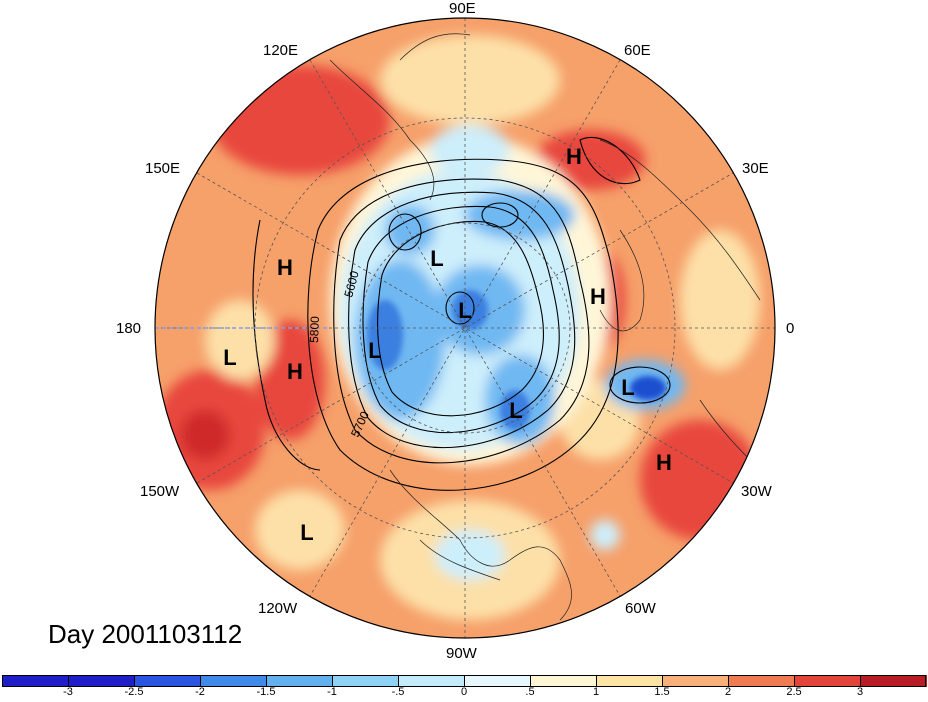  I want to click on longitude-label-60e: 60E, so click(637, 50).